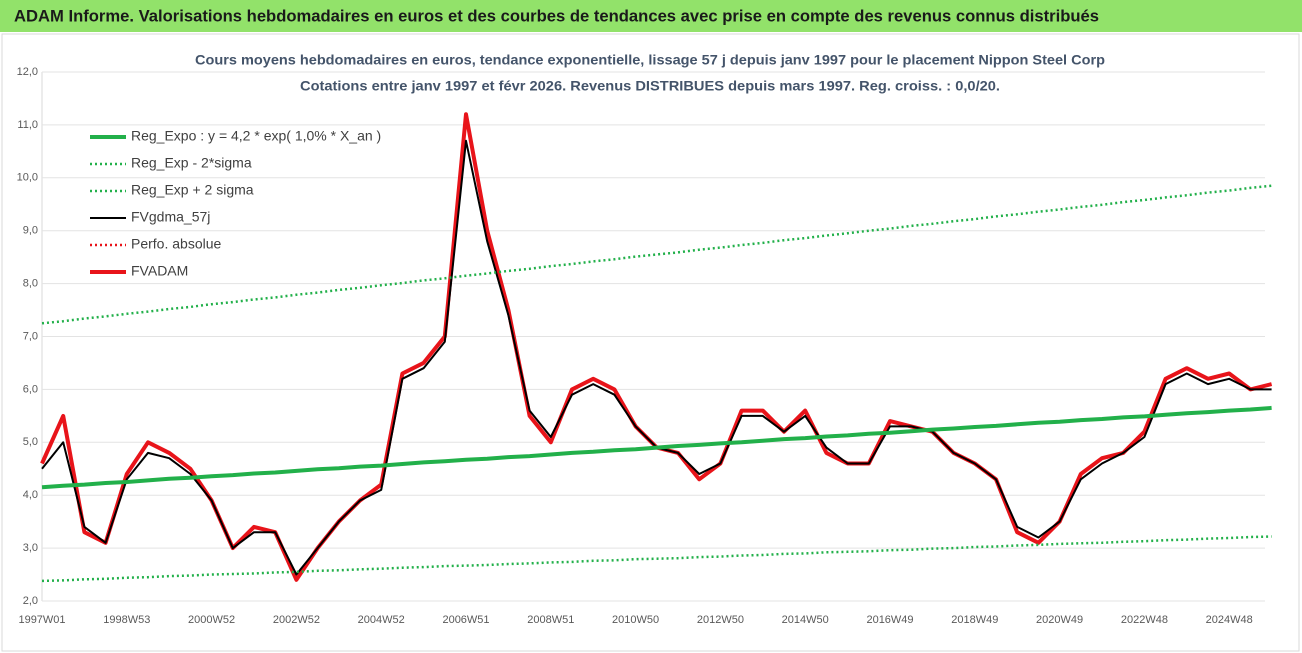 This screenshot has height=653, width=1302. What do you see at coordinates (635, 620) in the screenshot?
I see `x-tick-label: 2010W50` at bounding box center [635, 620].